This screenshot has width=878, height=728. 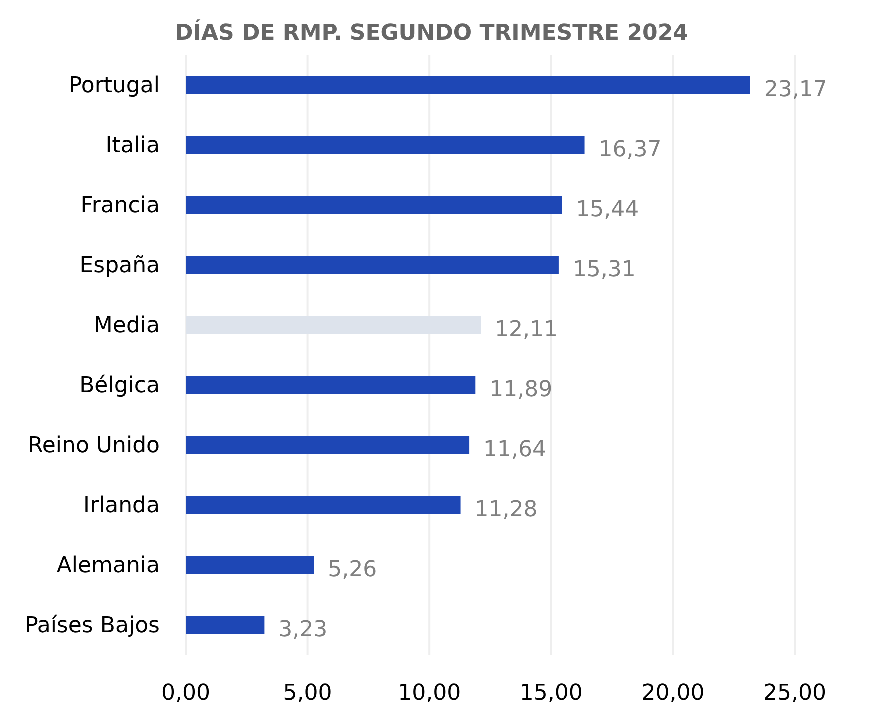 I want to click on data-label: 12,11, so click(x=526, y=330).